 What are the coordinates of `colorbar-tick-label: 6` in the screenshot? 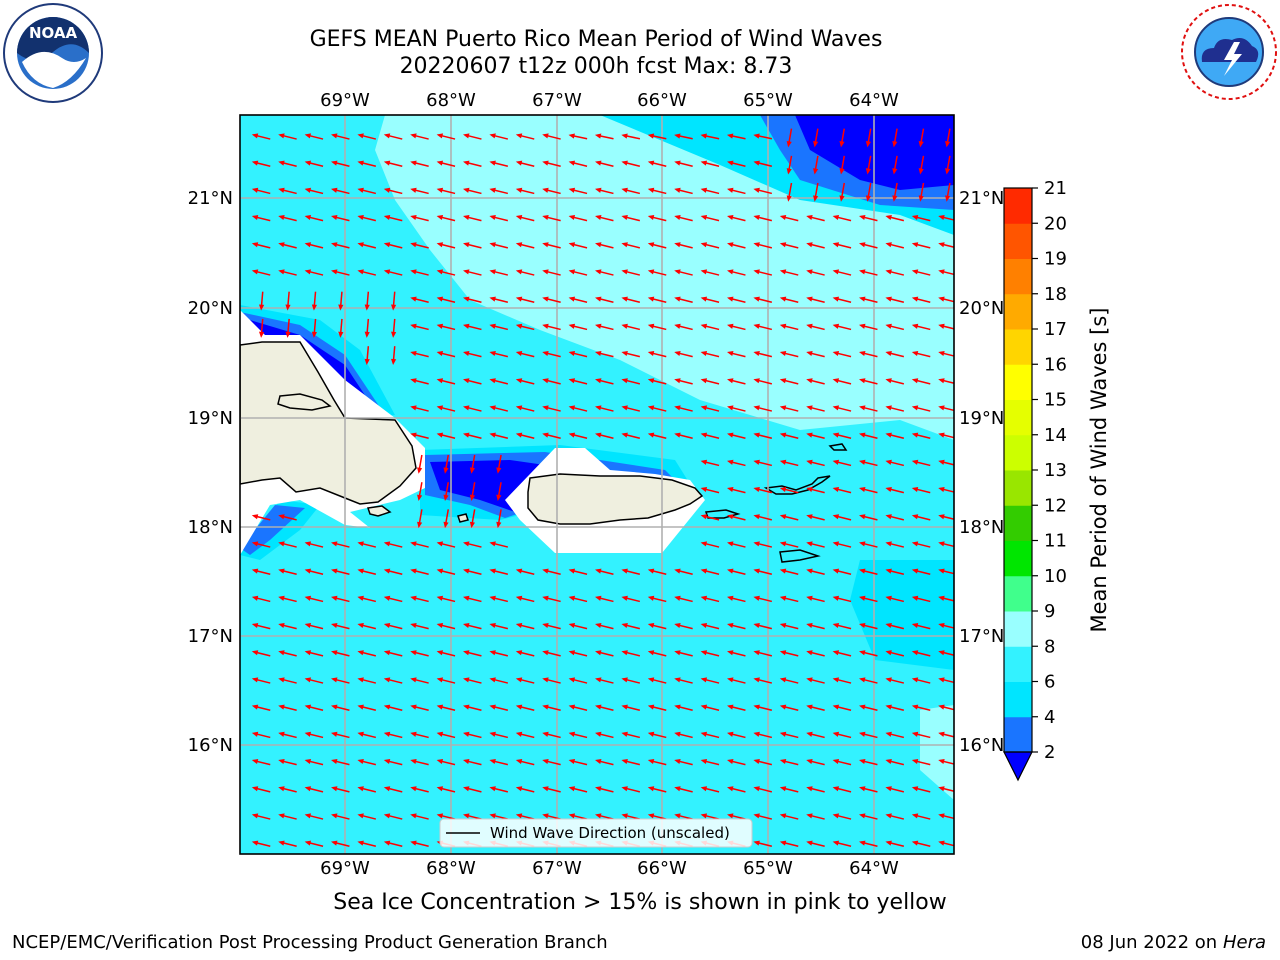 It's located at (1049, 682).